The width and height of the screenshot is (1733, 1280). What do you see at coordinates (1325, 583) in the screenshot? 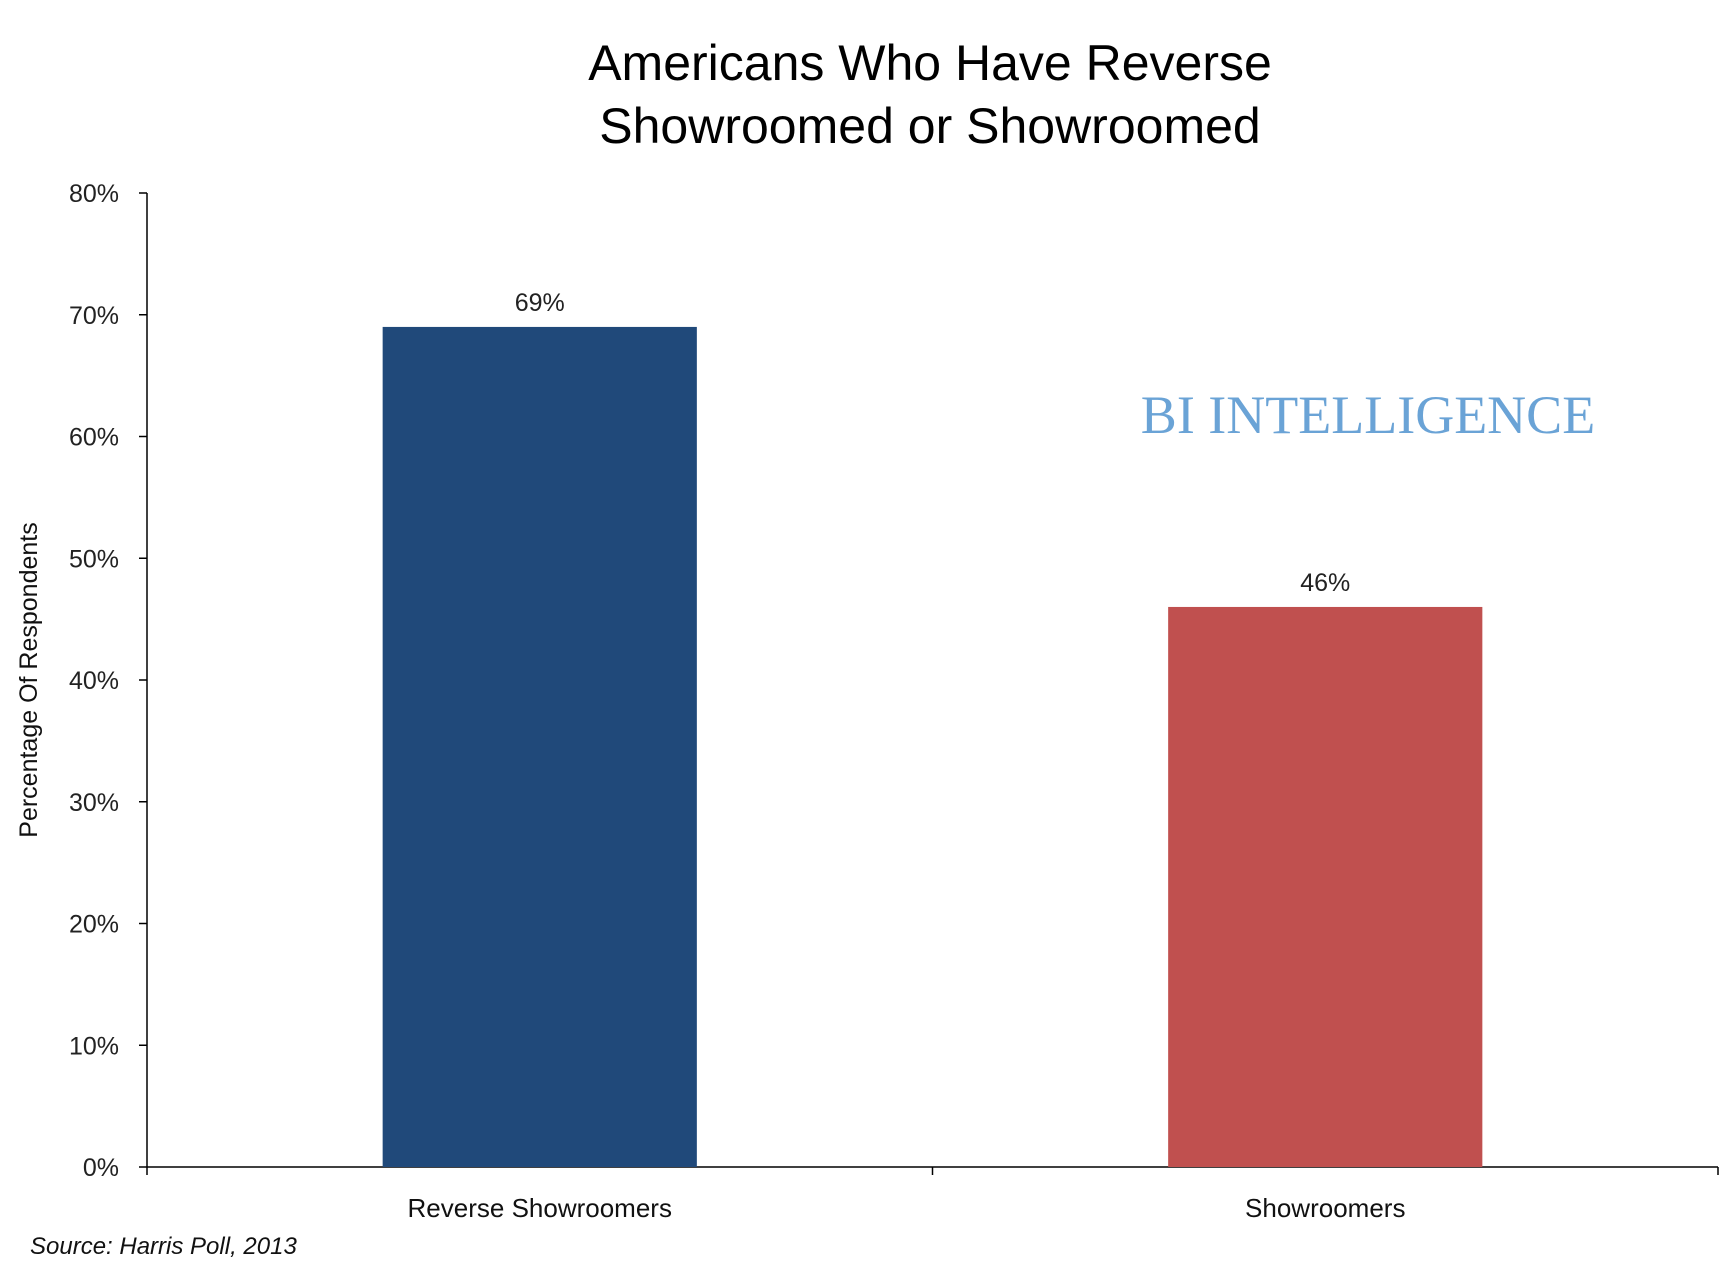
I see `data-label-showroomers: 46%` at bounding box center [1325, 583].